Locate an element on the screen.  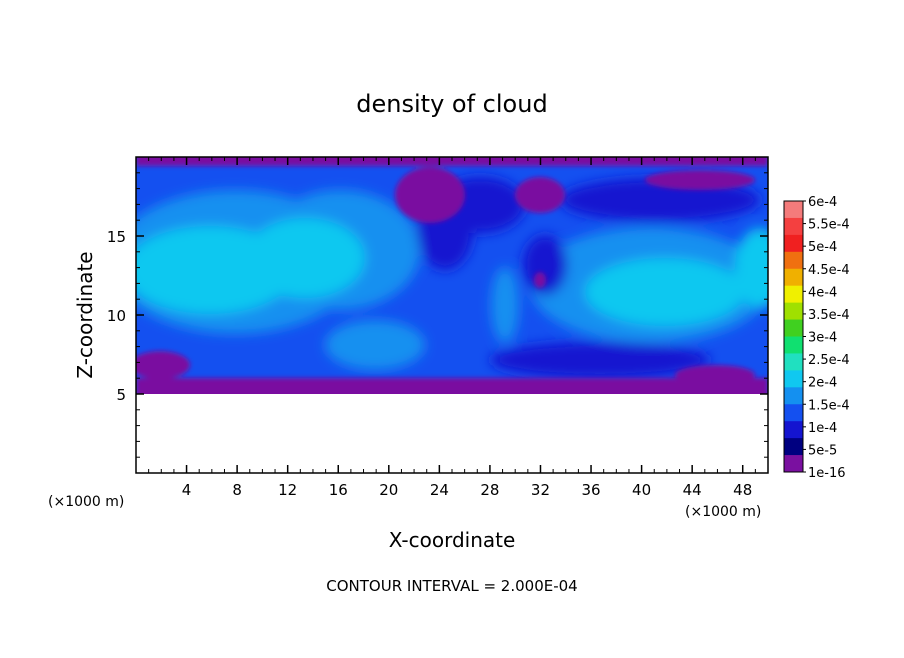
x-tick-label: 44 is located at coordinates (692, 490).